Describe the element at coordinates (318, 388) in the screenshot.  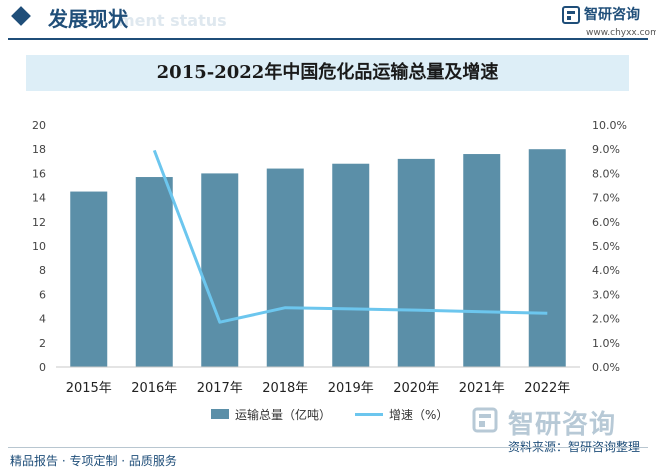
I see `category-labels: 2015年 2016年 2017年 2018年 2019年 2020年 2021年 2022年` at that location.